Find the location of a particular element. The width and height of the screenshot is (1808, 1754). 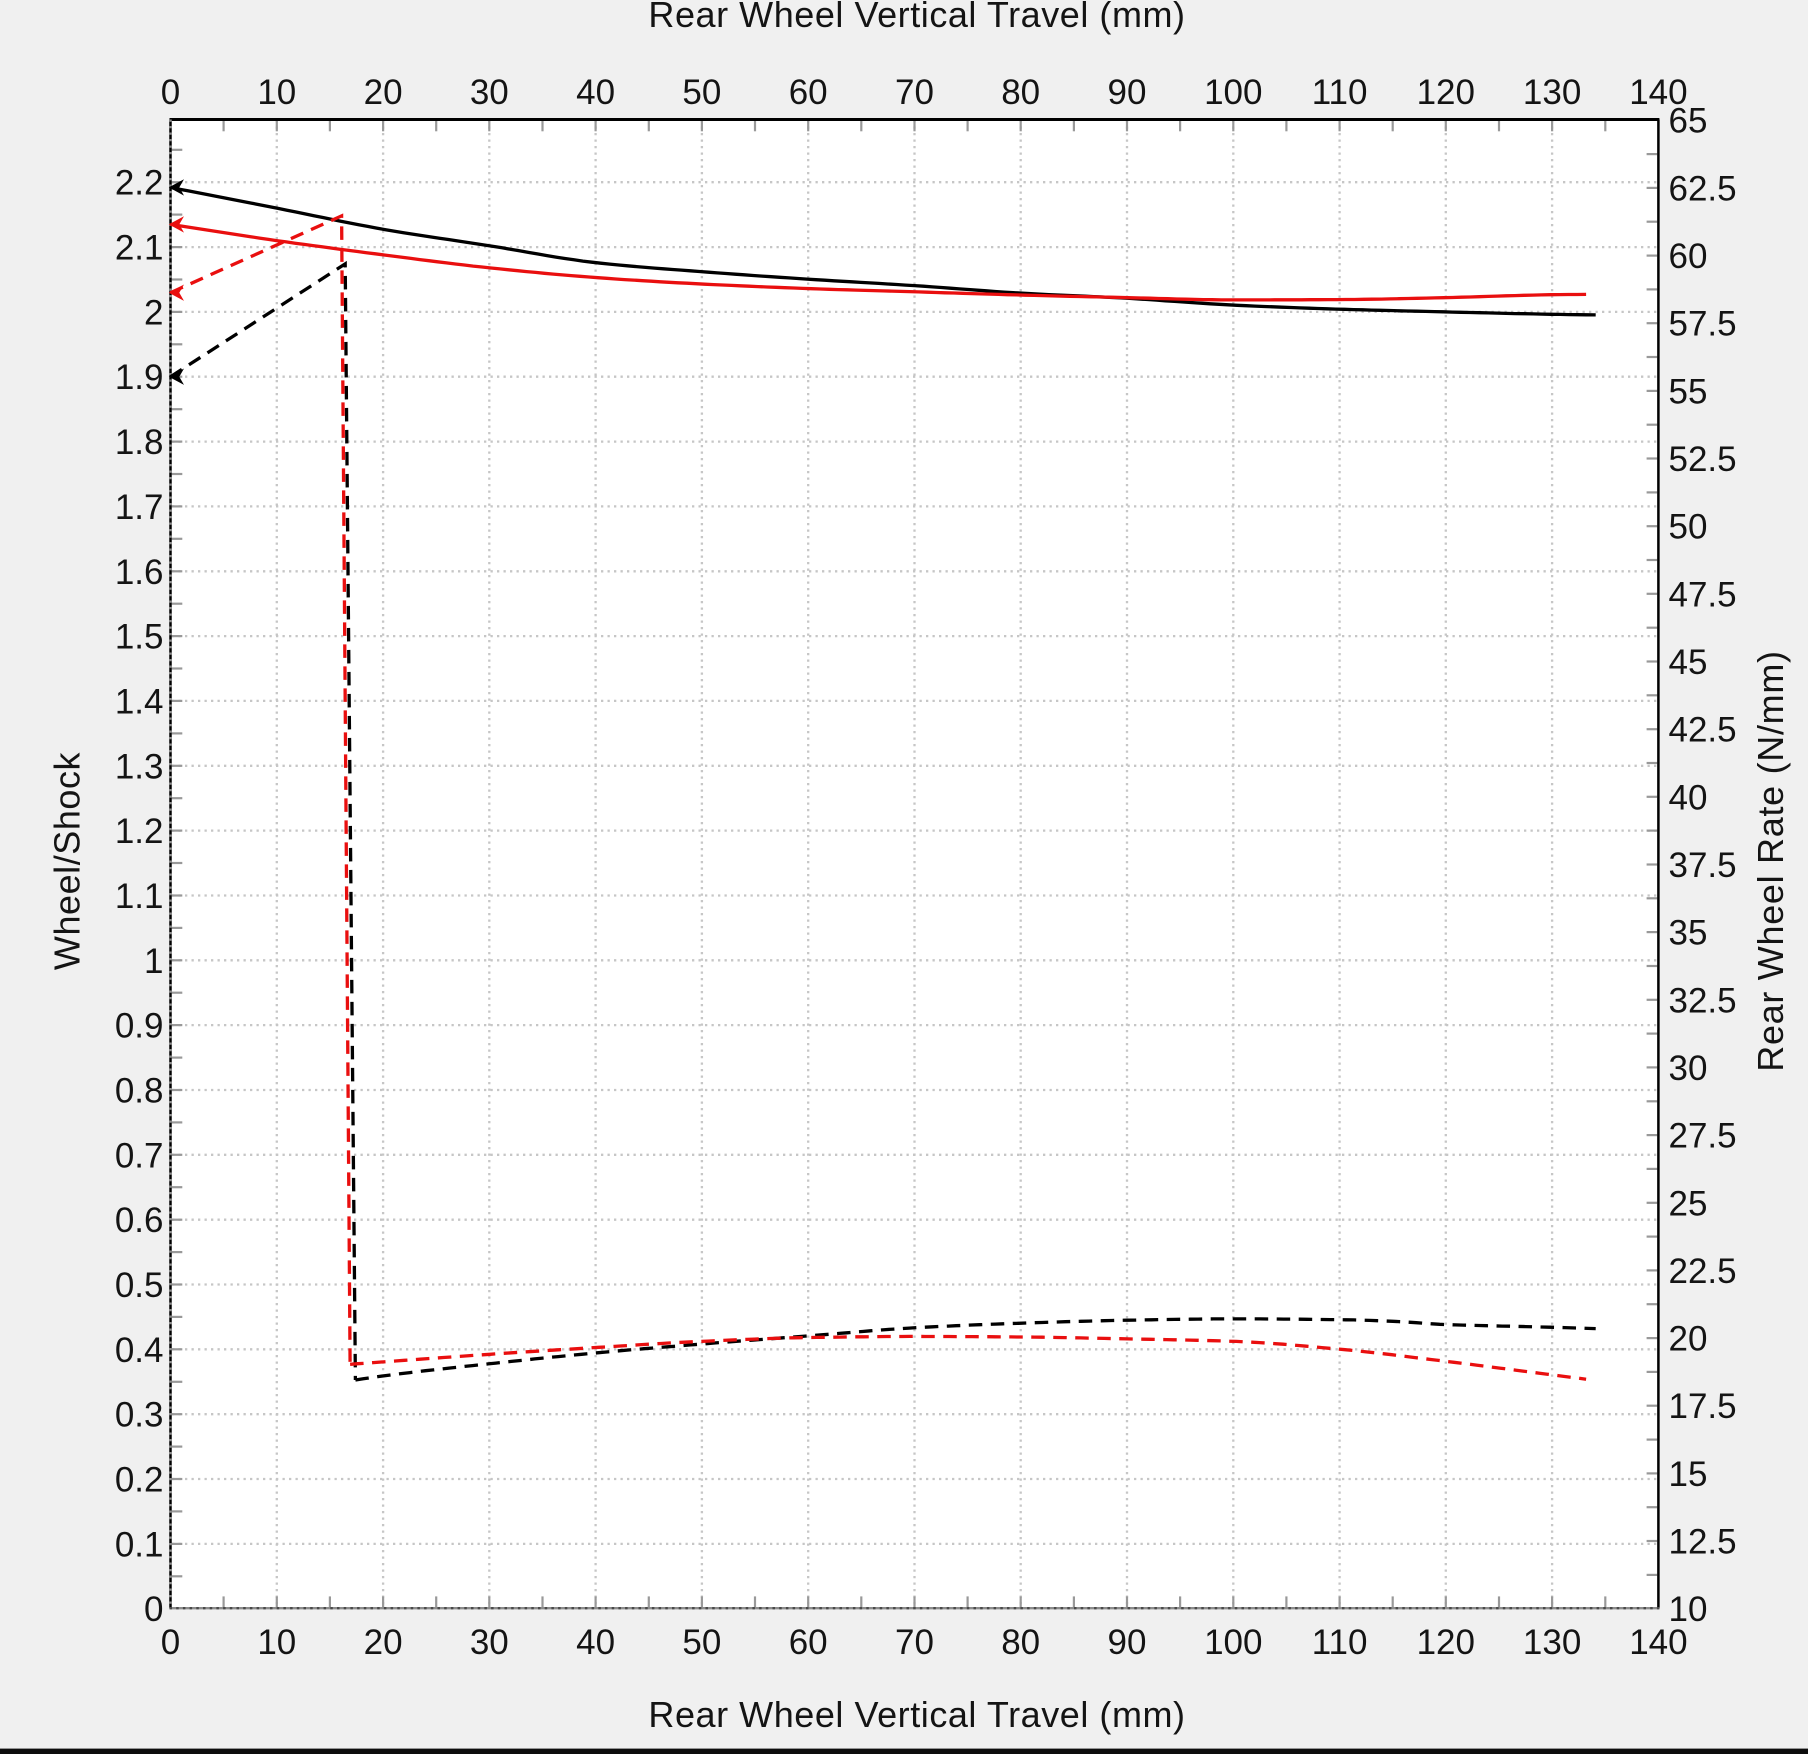

svg-text: 22.5 is located at coordinates (1703, 1271).